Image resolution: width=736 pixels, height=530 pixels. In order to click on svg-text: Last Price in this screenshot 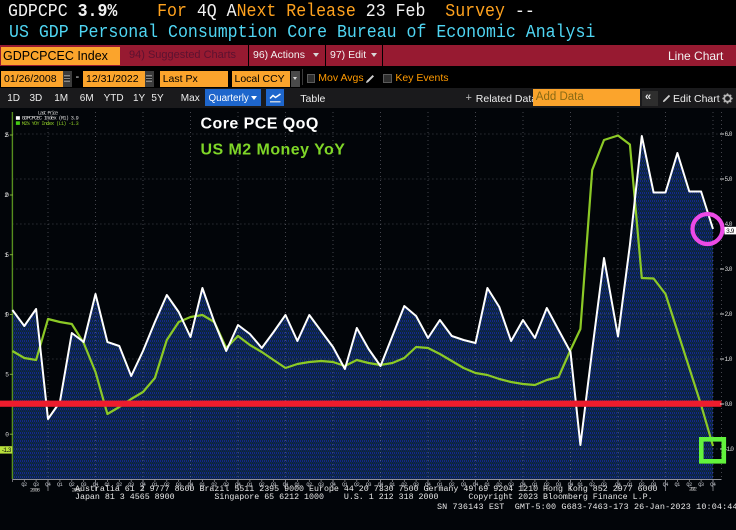, I will do `click(48, 113)`.